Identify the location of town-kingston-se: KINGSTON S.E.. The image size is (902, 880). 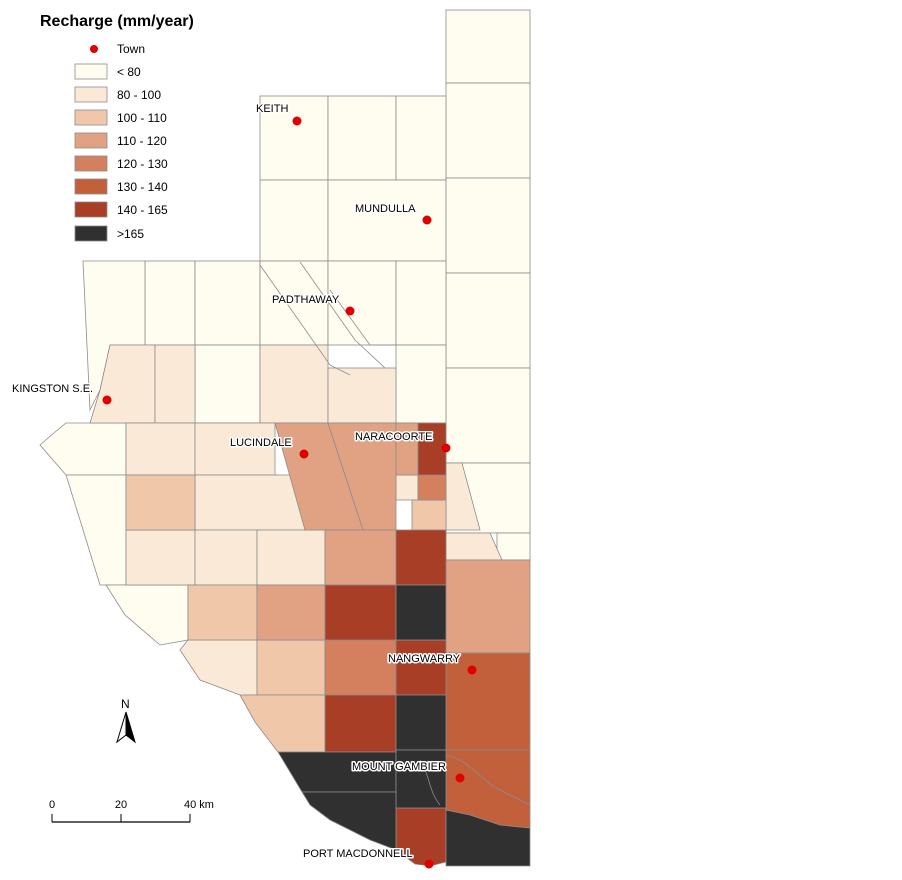
(61, 393).